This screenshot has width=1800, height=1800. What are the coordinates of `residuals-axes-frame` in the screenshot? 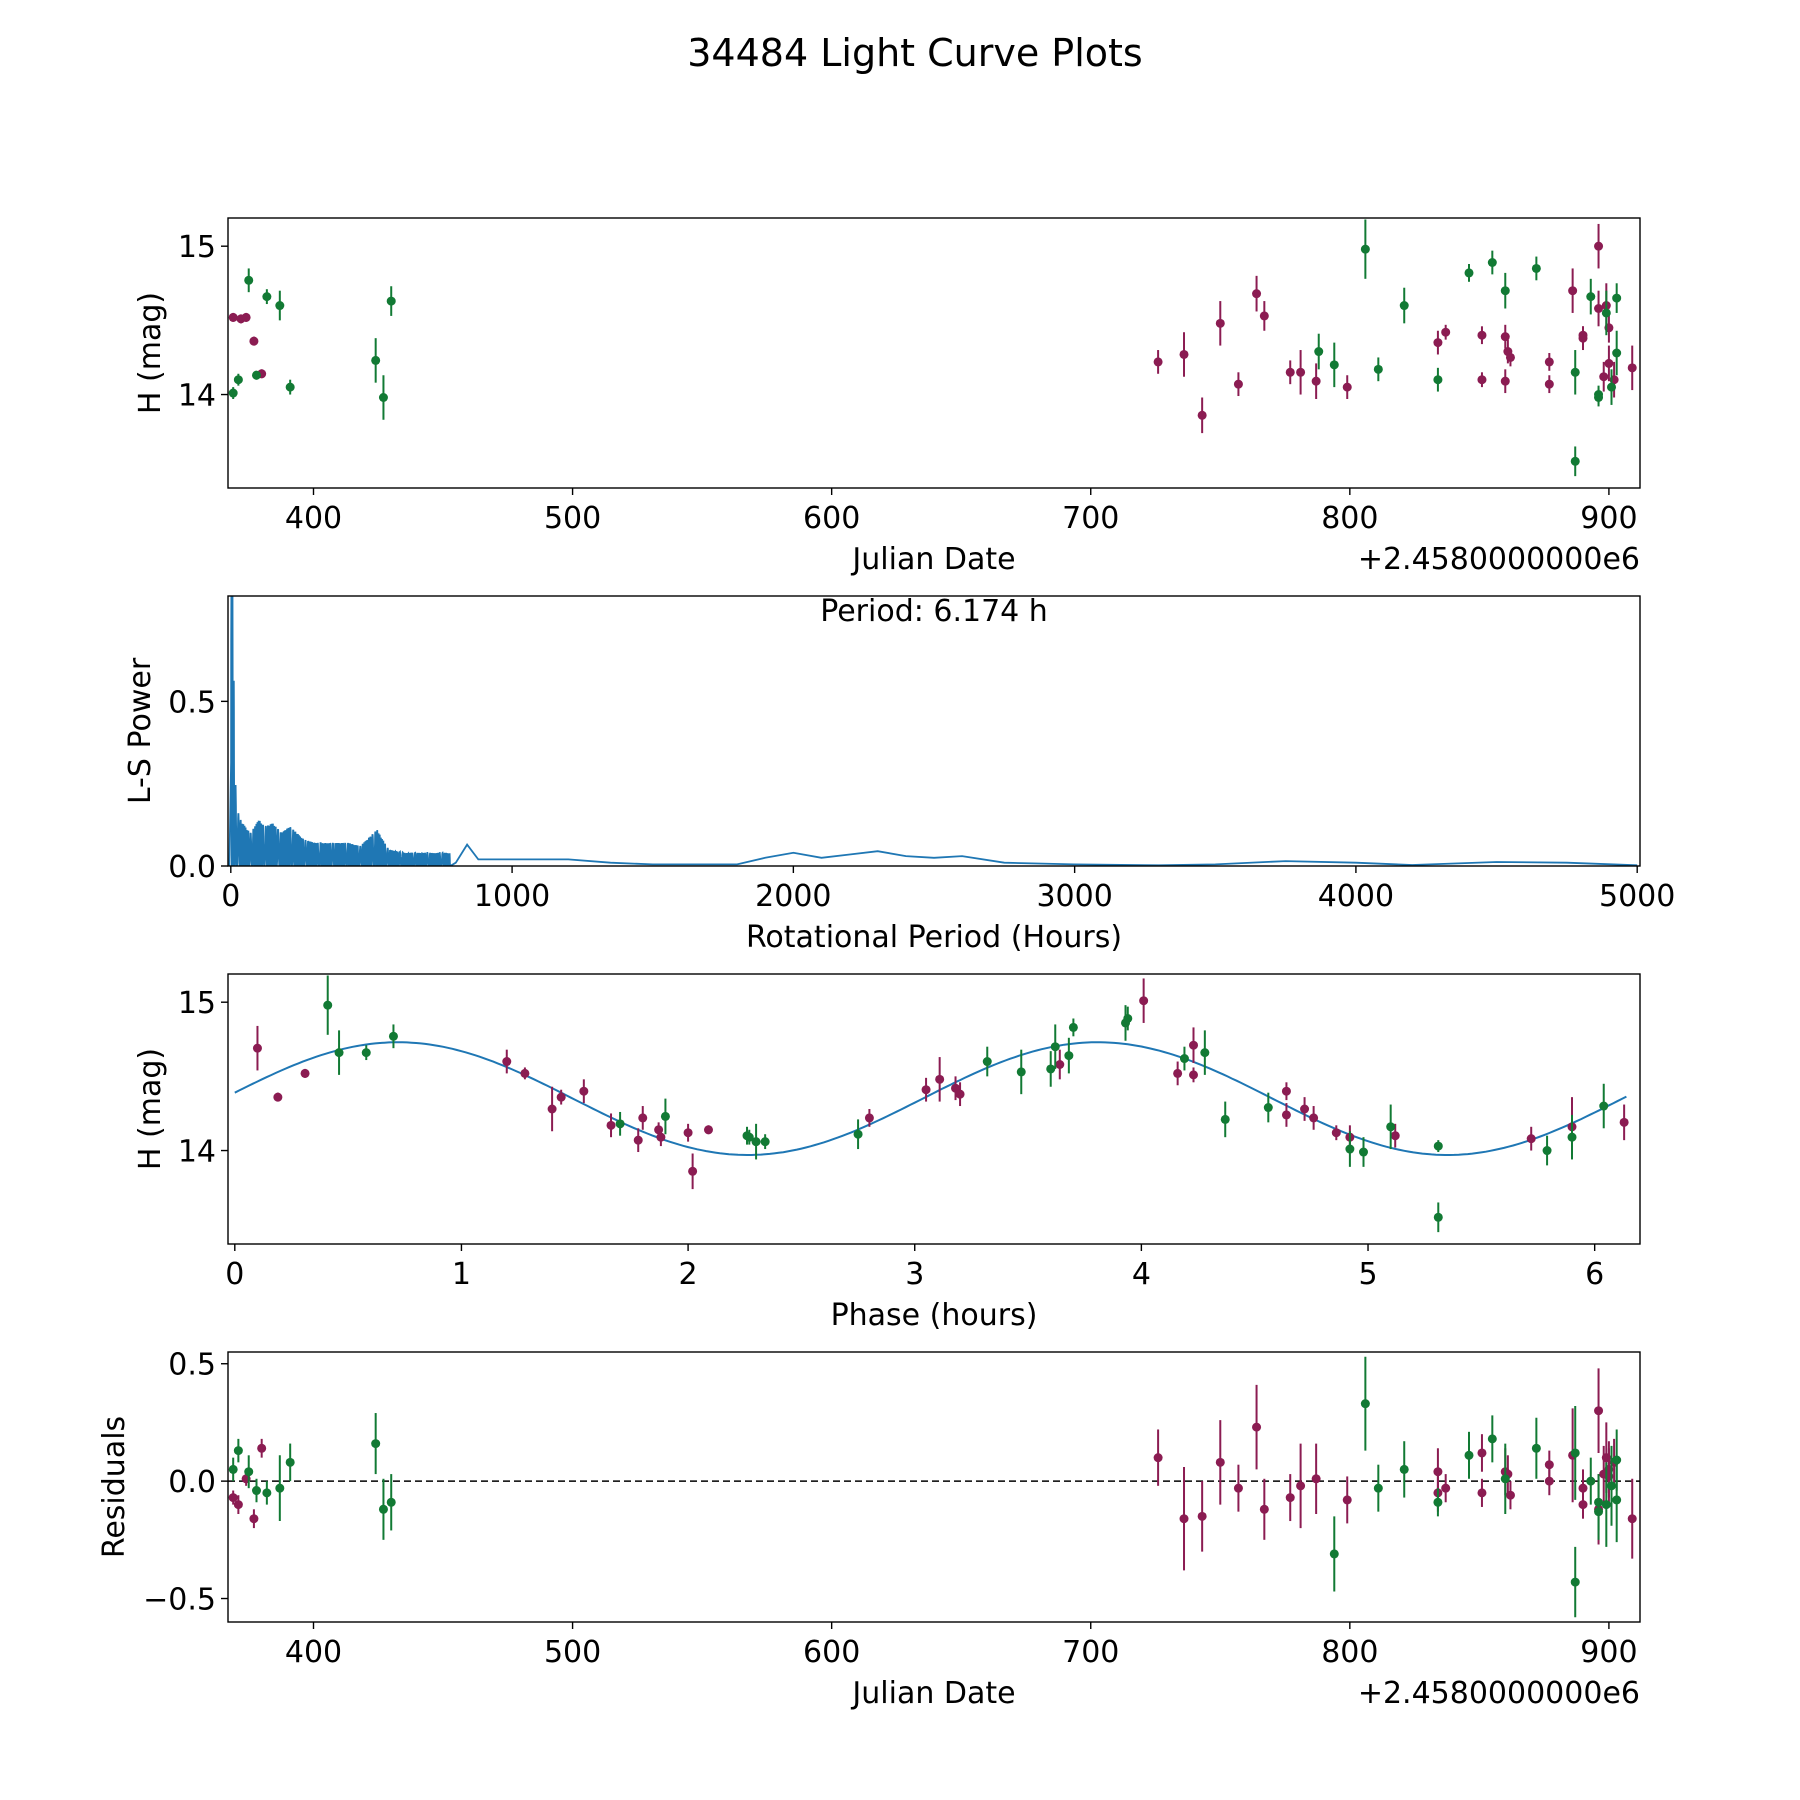 It's located at (934, 1487).